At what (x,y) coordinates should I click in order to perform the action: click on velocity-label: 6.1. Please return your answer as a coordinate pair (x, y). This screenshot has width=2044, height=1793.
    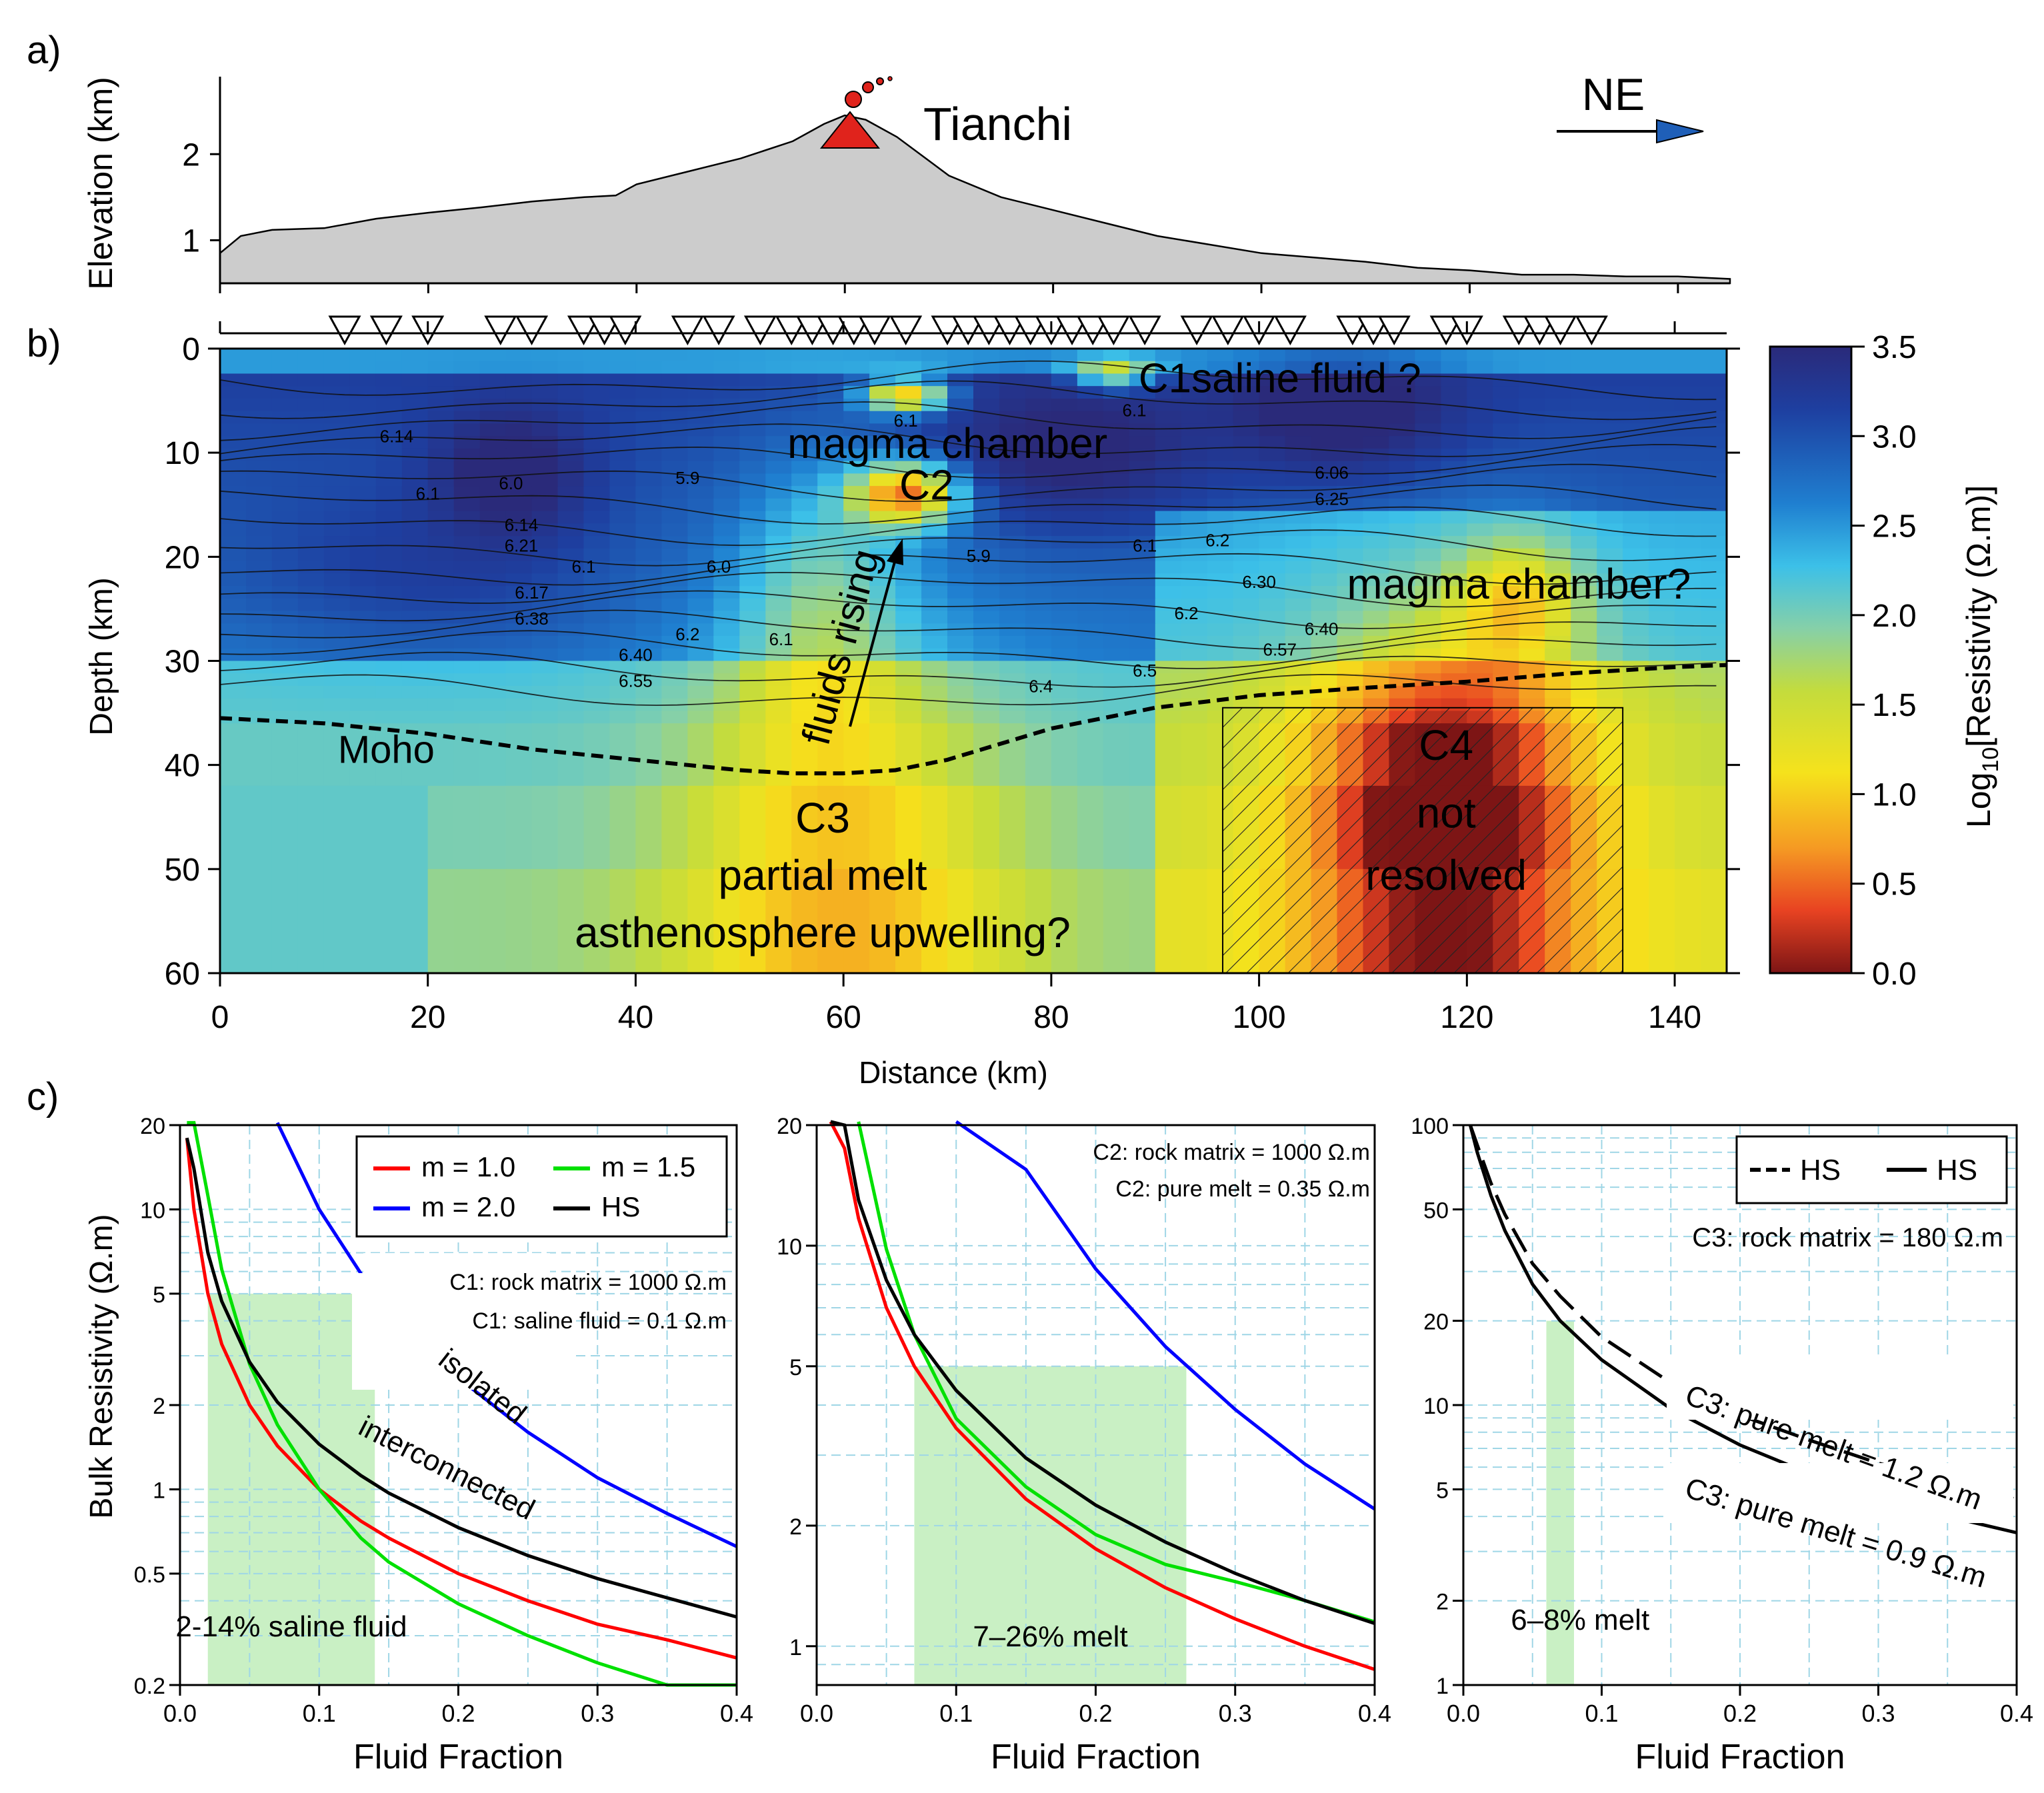
    Looking at the image, I should click on (781, 639).